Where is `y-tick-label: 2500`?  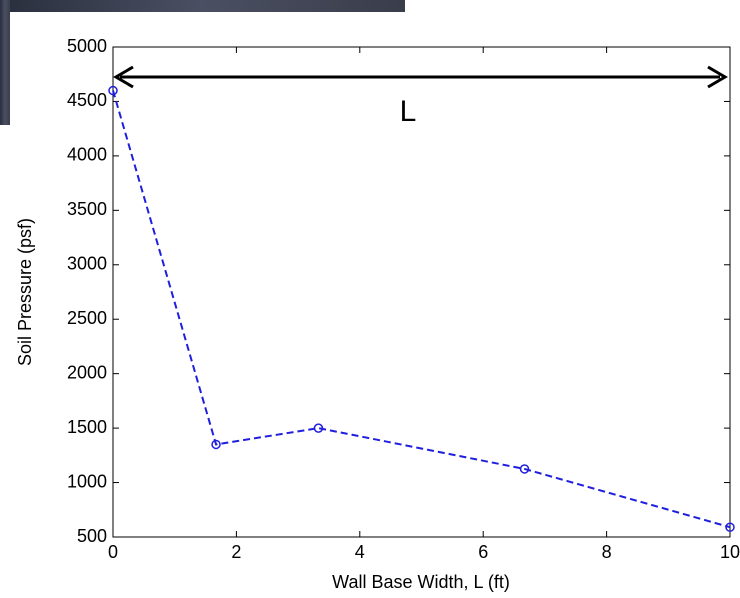 y-tick-label: 2500 is located at coordinates (87, 318).